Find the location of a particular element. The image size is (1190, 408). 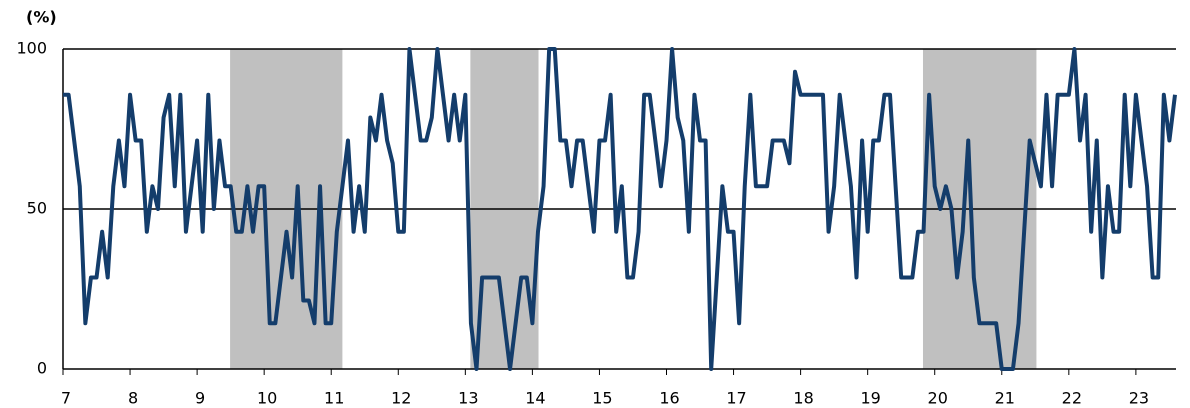

x-tick-label: 22 is located at coordinates (1072, 398).